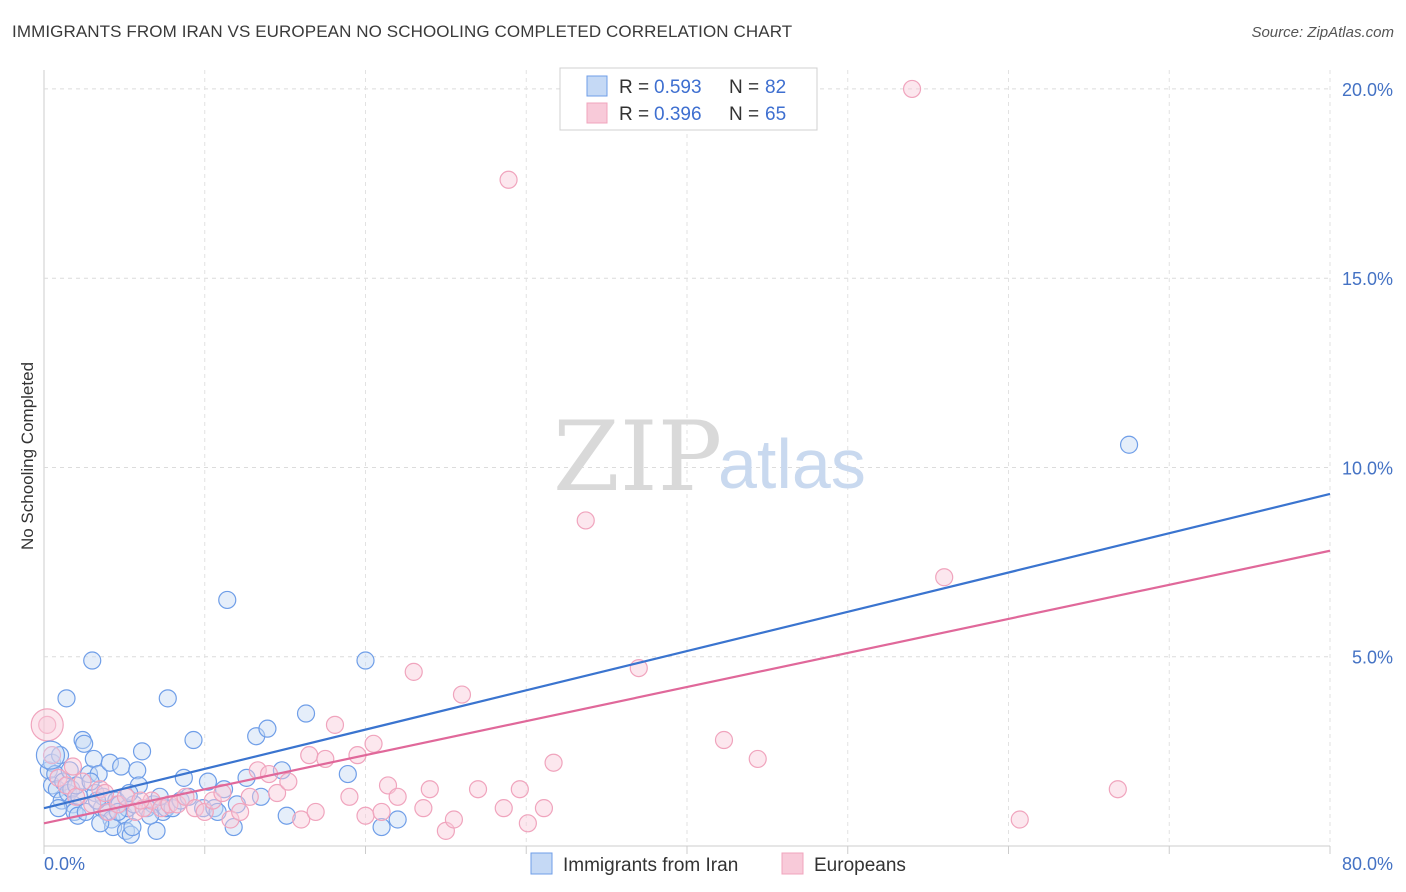 This screenshot has width=1406, height=892. I want to click on legend-iran-r-label: R =, so click(634, 87).